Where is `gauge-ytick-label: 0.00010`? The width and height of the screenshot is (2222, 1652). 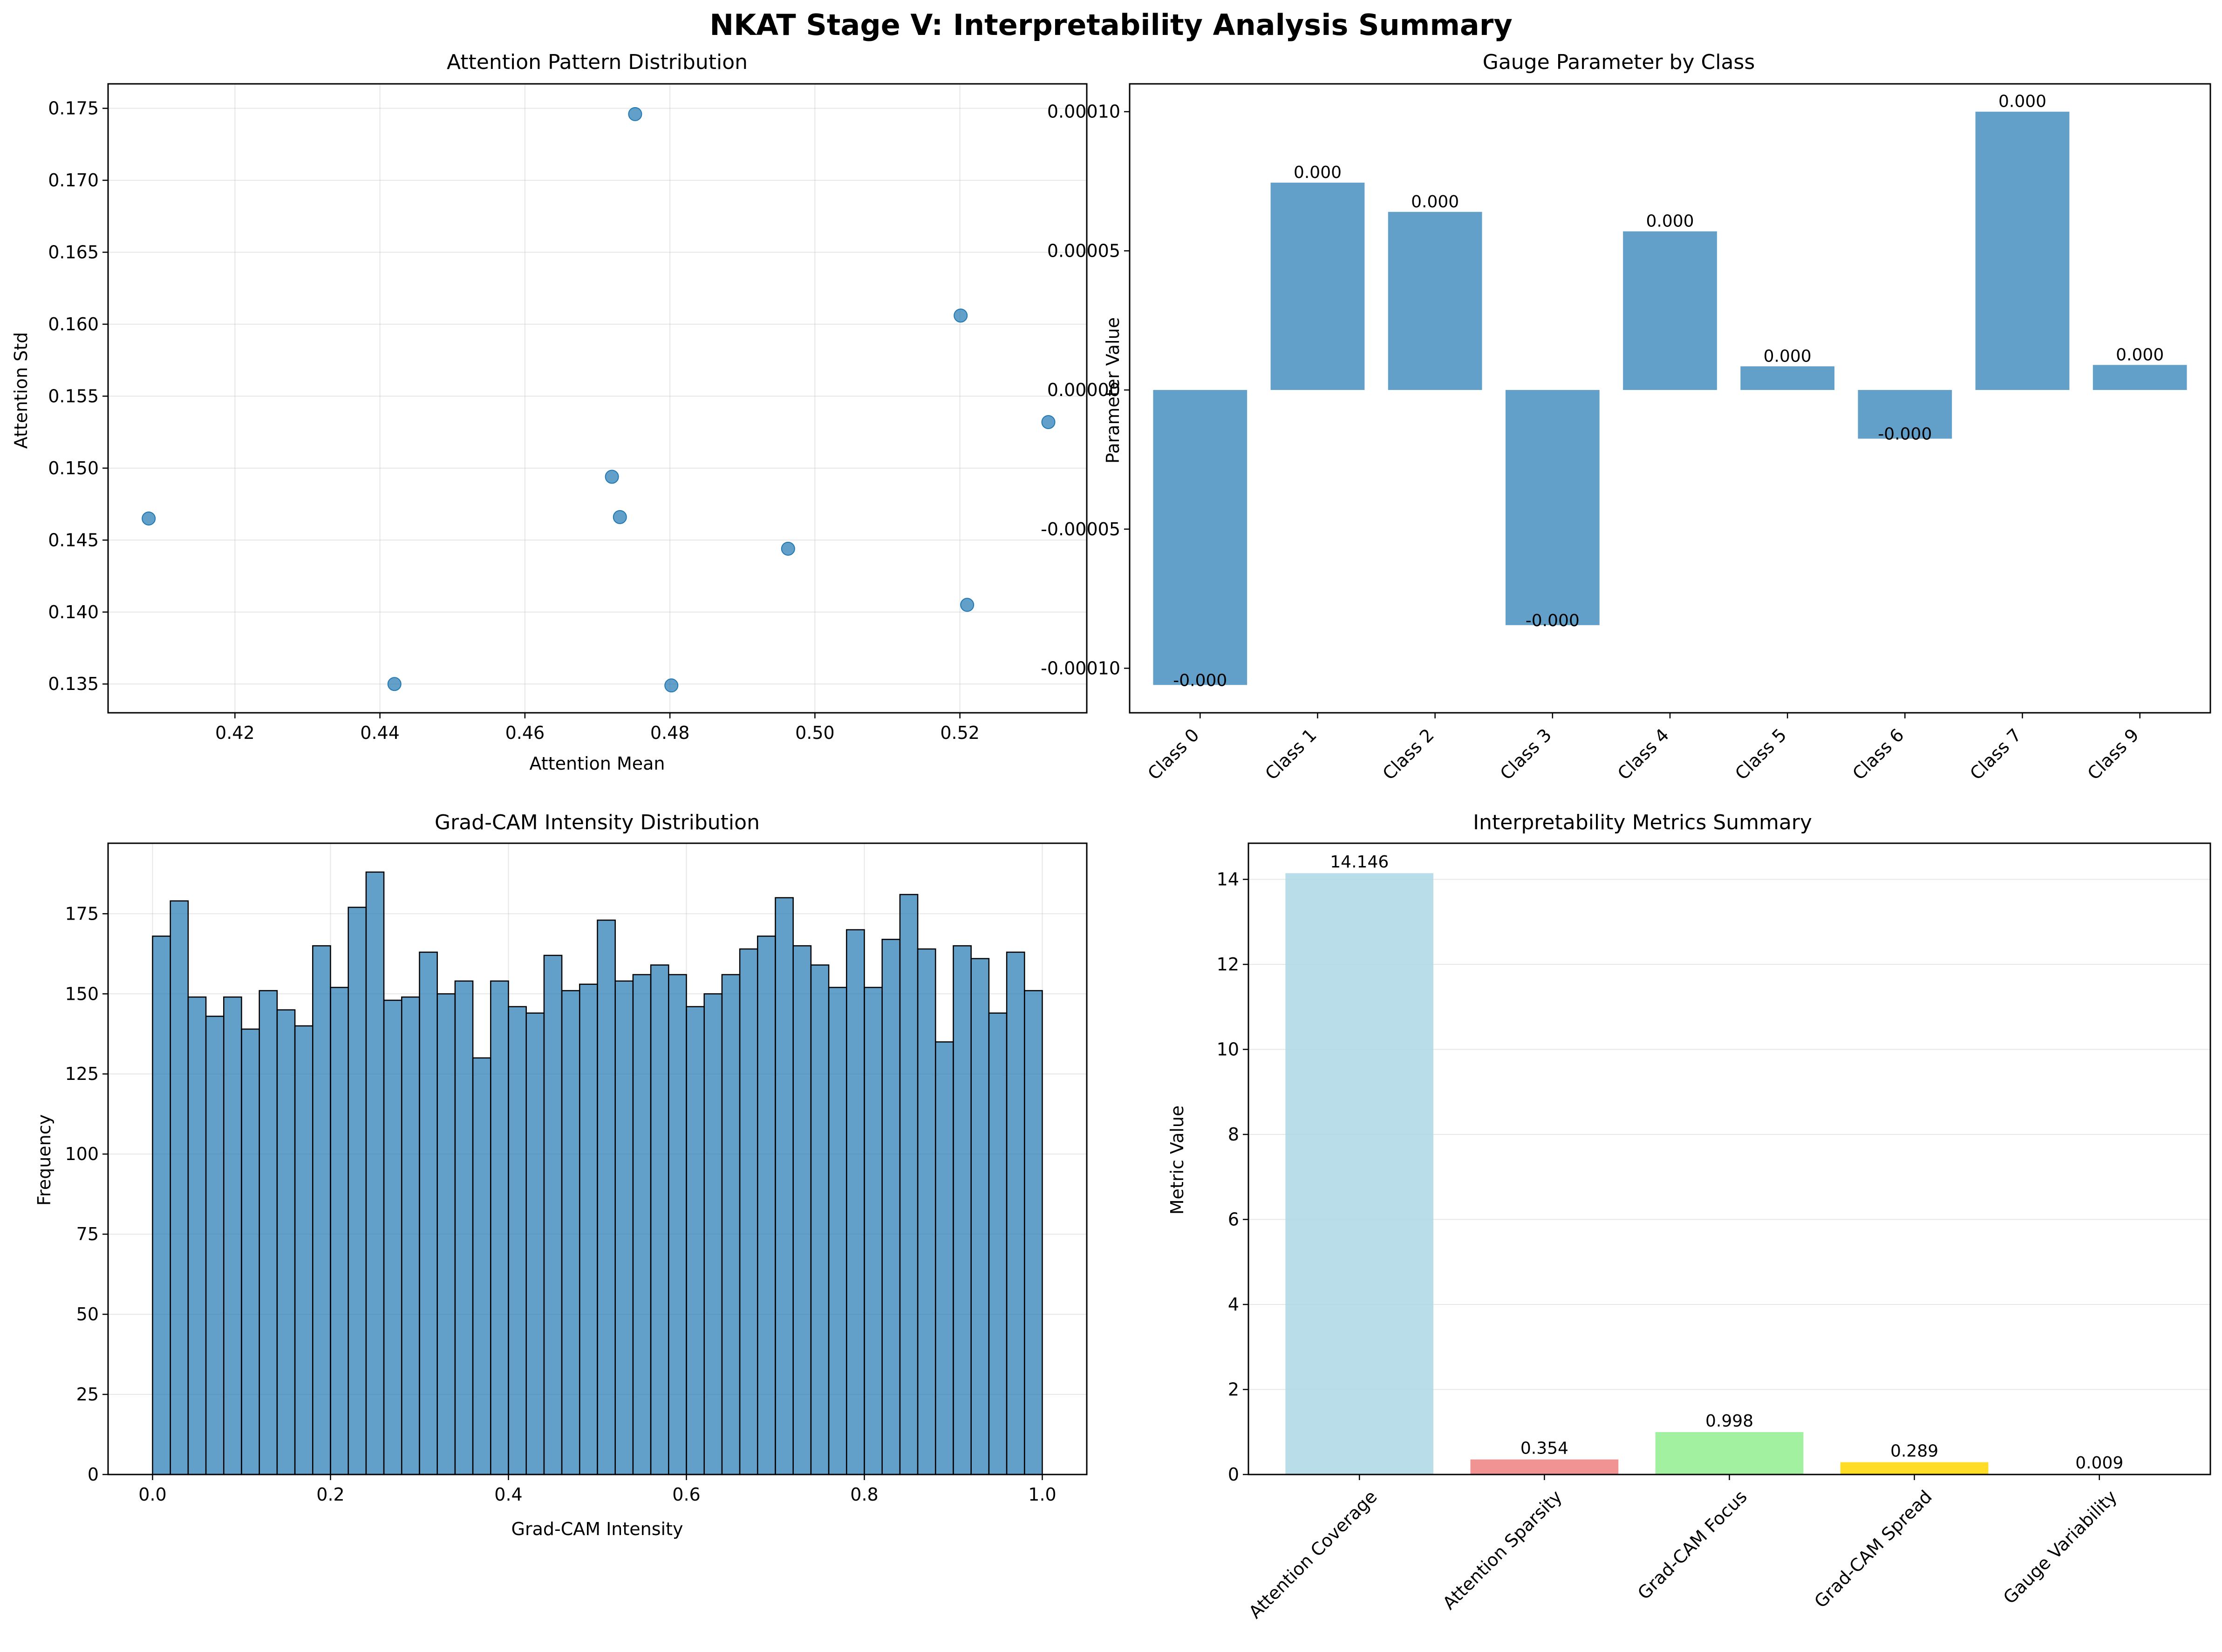
gauge-ytick-label: 0.00010 is located at coordinates (1083, 112).